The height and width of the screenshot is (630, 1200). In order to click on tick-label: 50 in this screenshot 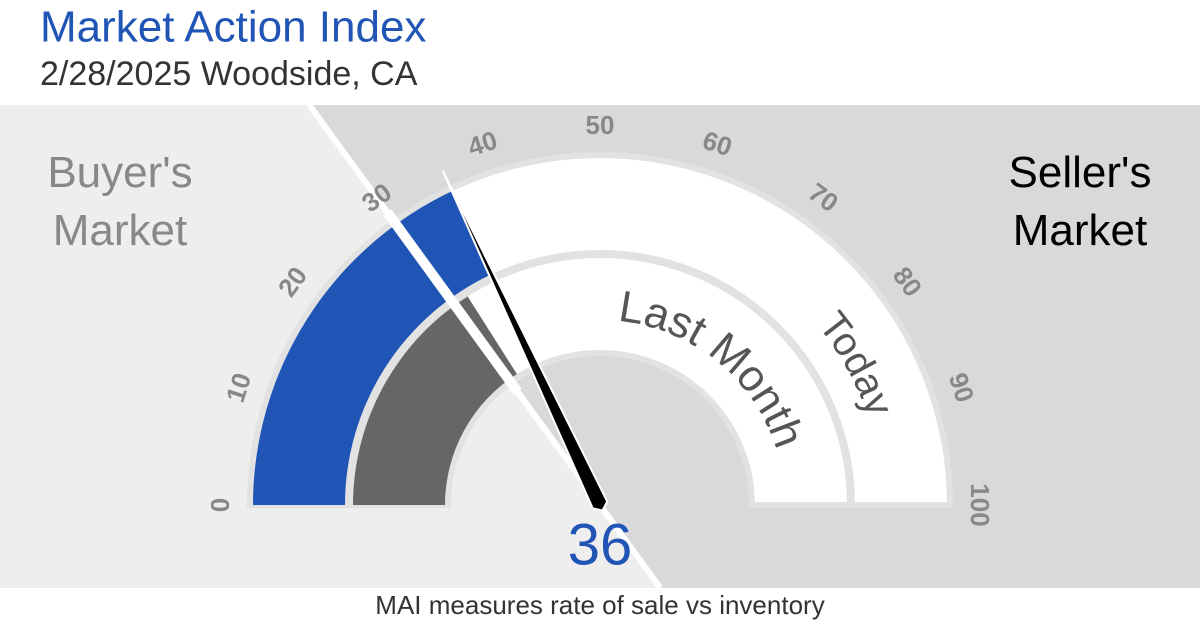, I will do `click(600, 125)`.